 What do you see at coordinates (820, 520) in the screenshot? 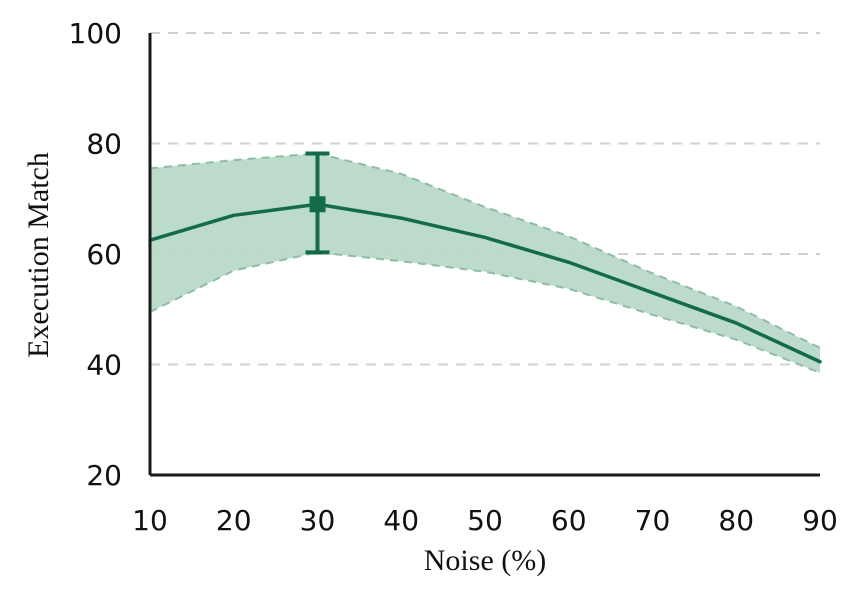
I see `x-tick-label-90: 90` at bounding box center [820, 520].